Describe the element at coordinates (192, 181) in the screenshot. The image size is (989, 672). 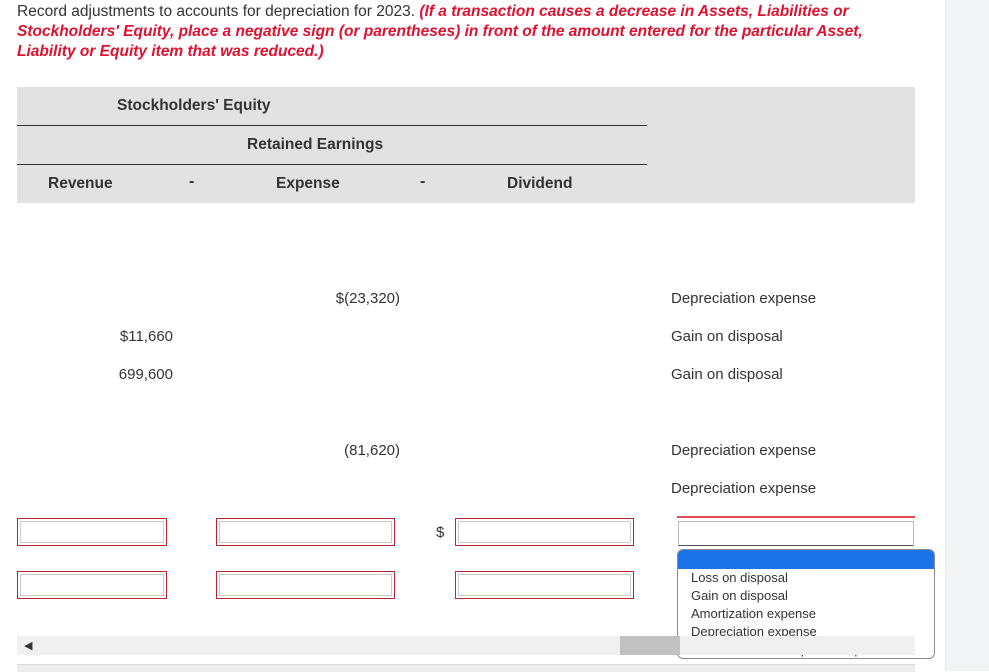
I see `minus-sign-1: -` at that location.